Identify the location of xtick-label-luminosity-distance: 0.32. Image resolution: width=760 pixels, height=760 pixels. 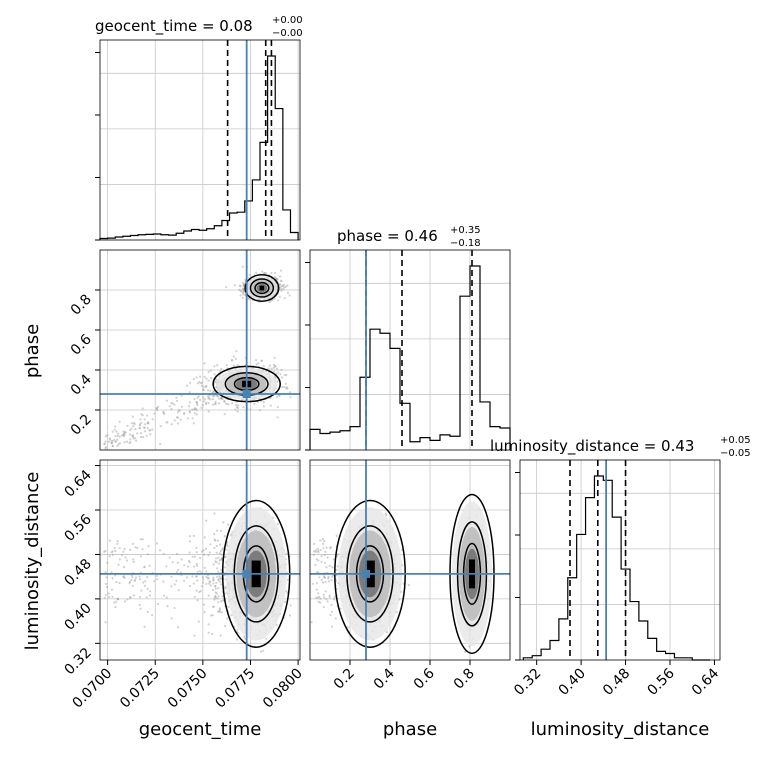
(527, 682).